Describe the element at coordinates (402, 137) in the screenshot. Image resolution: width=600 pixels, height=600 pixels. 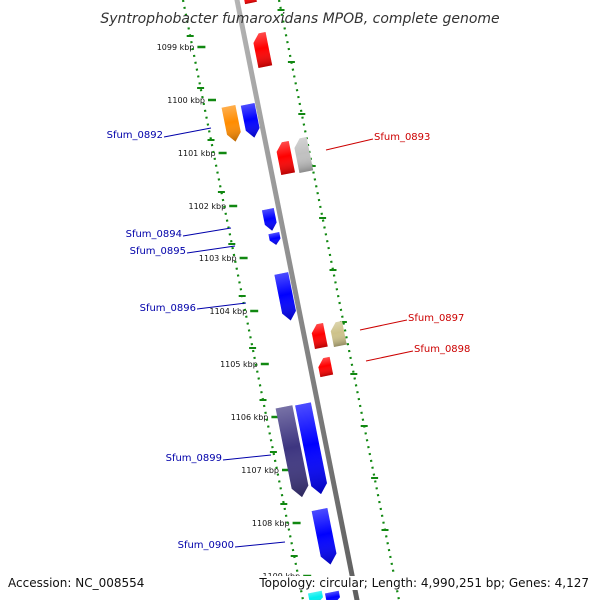
I see `gene-sfum-0893-label: Sfum_0893` at that location.